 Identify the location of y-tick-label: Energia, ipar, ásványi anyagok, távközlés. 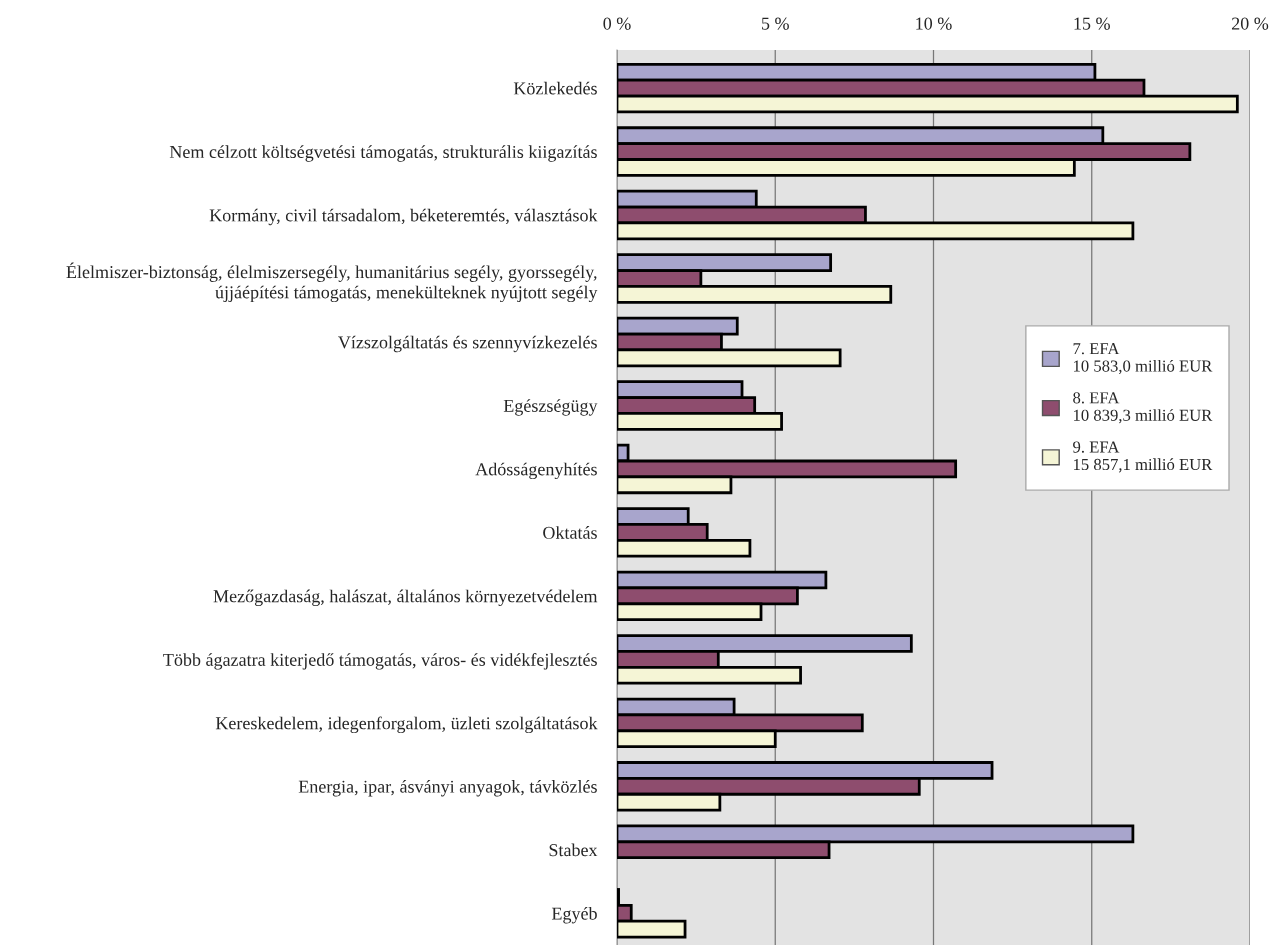
(447, 788).